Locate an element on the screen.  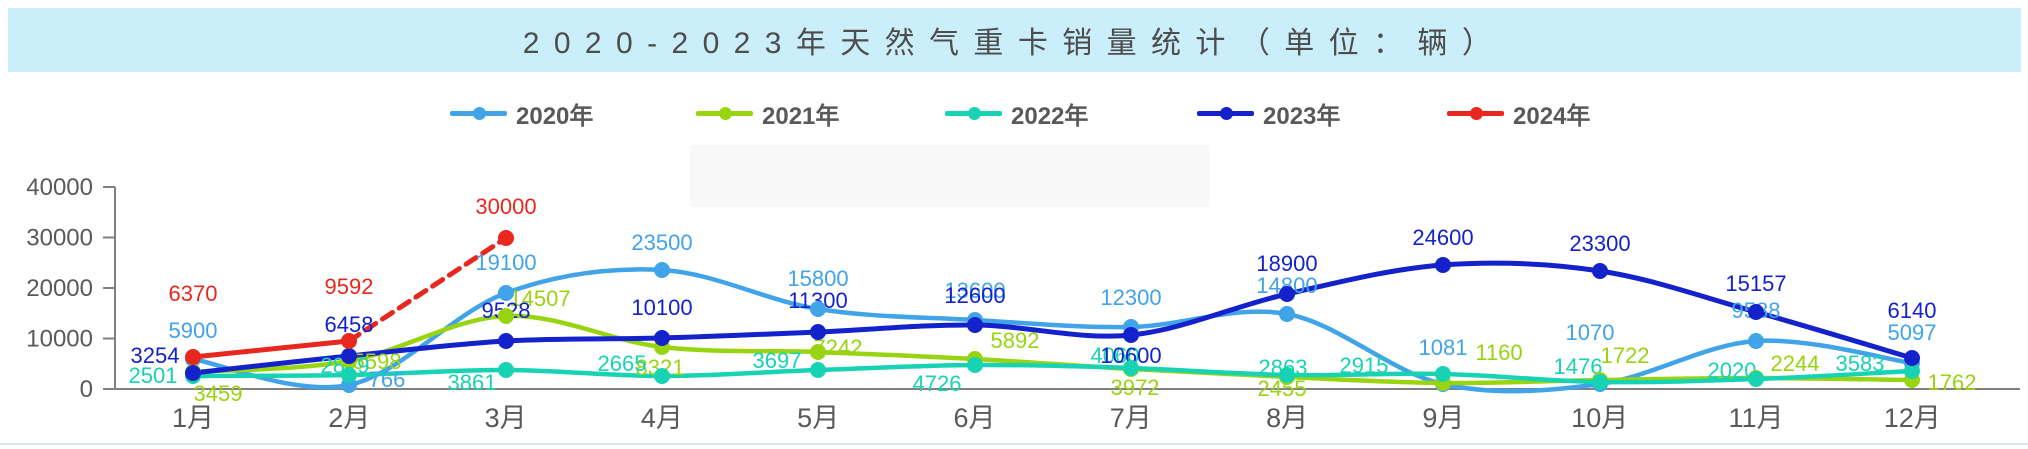
legend-label: 2024年 is located at coordinates (1552, 116).